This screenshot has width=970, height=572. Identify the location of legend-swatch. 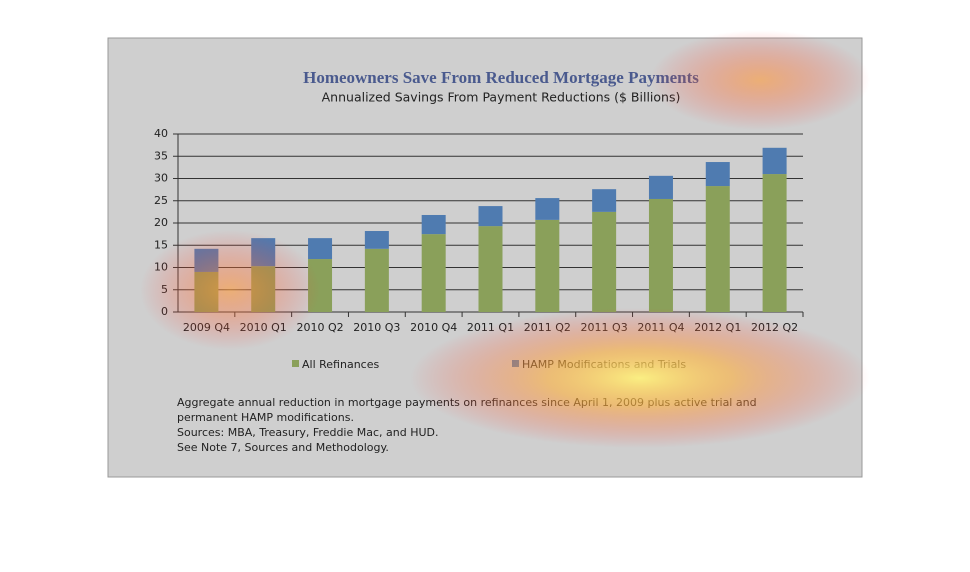
(295, 363).